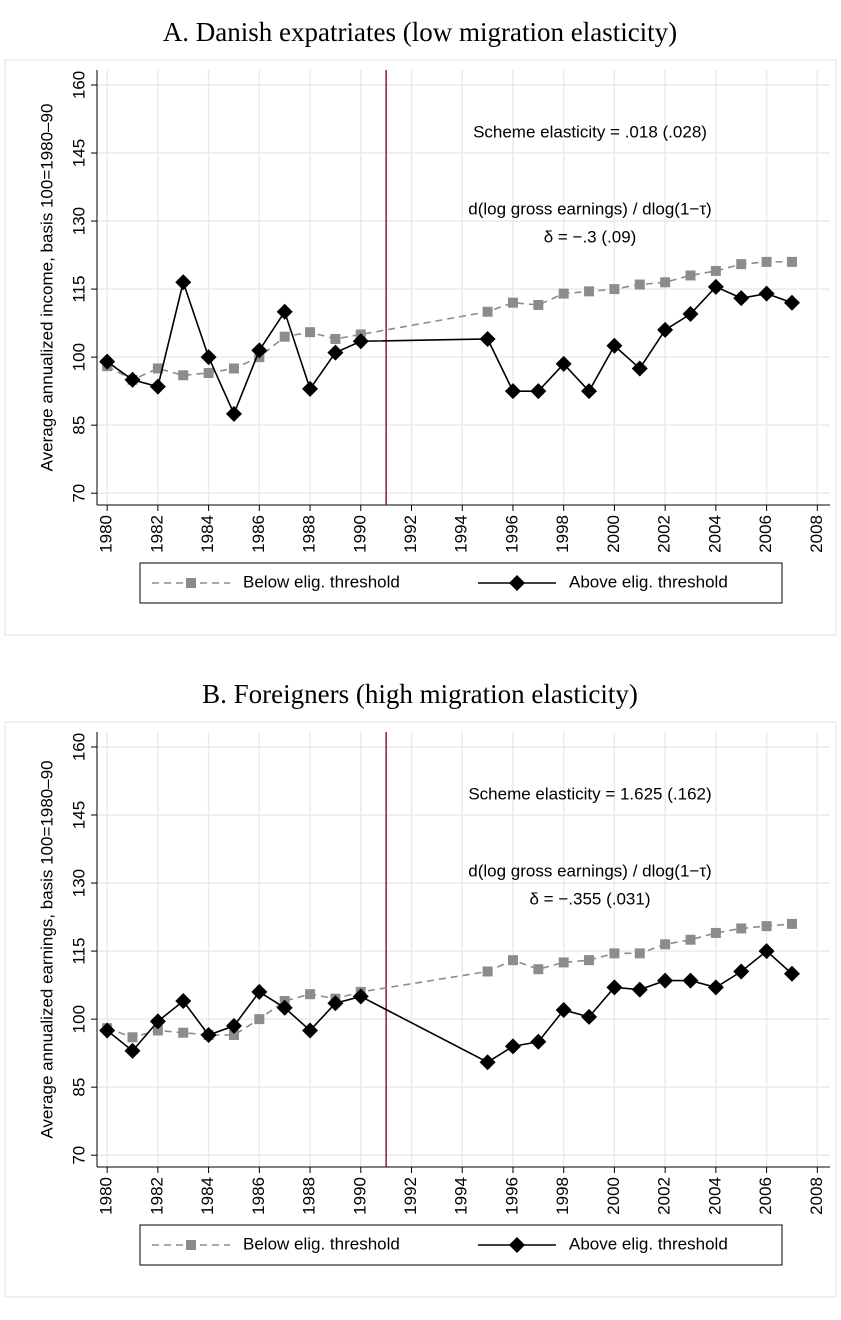 Image resolution: width=841 pixels, height=1320 pixels. Describe the element at coordinates (78, 883) in the screenshot. I see `y-tick-label: 130` at that location.